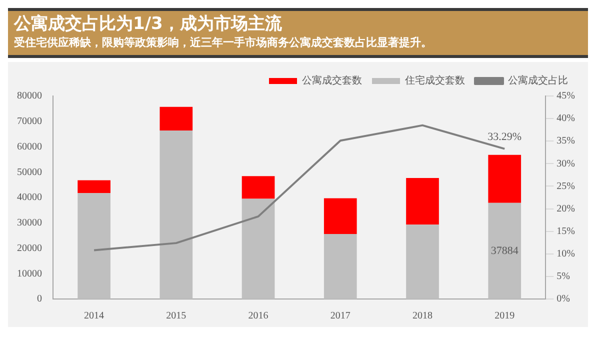 The height and width of the screenshot is (339, 596). I want to click on y2-tick-label: 10%, so click(566, 254).